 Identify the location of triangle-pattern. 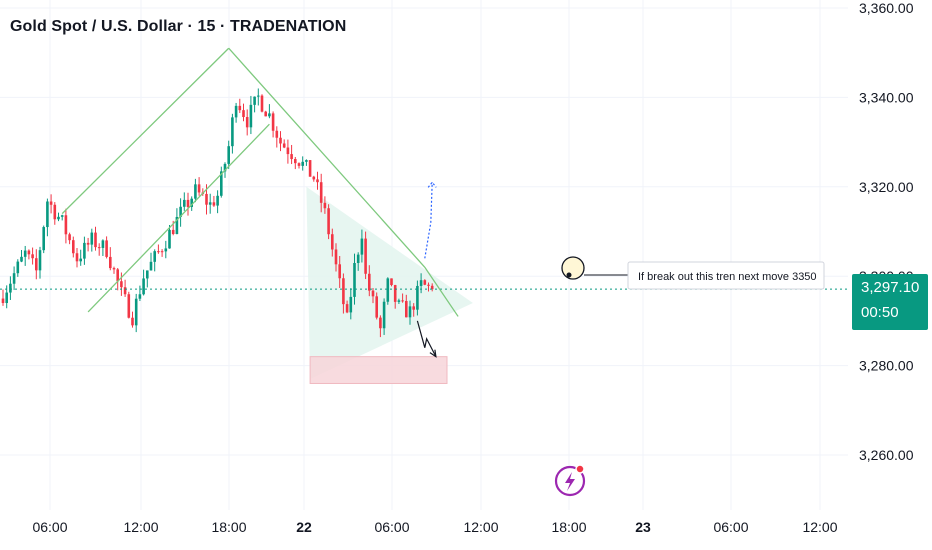
(389, 283).